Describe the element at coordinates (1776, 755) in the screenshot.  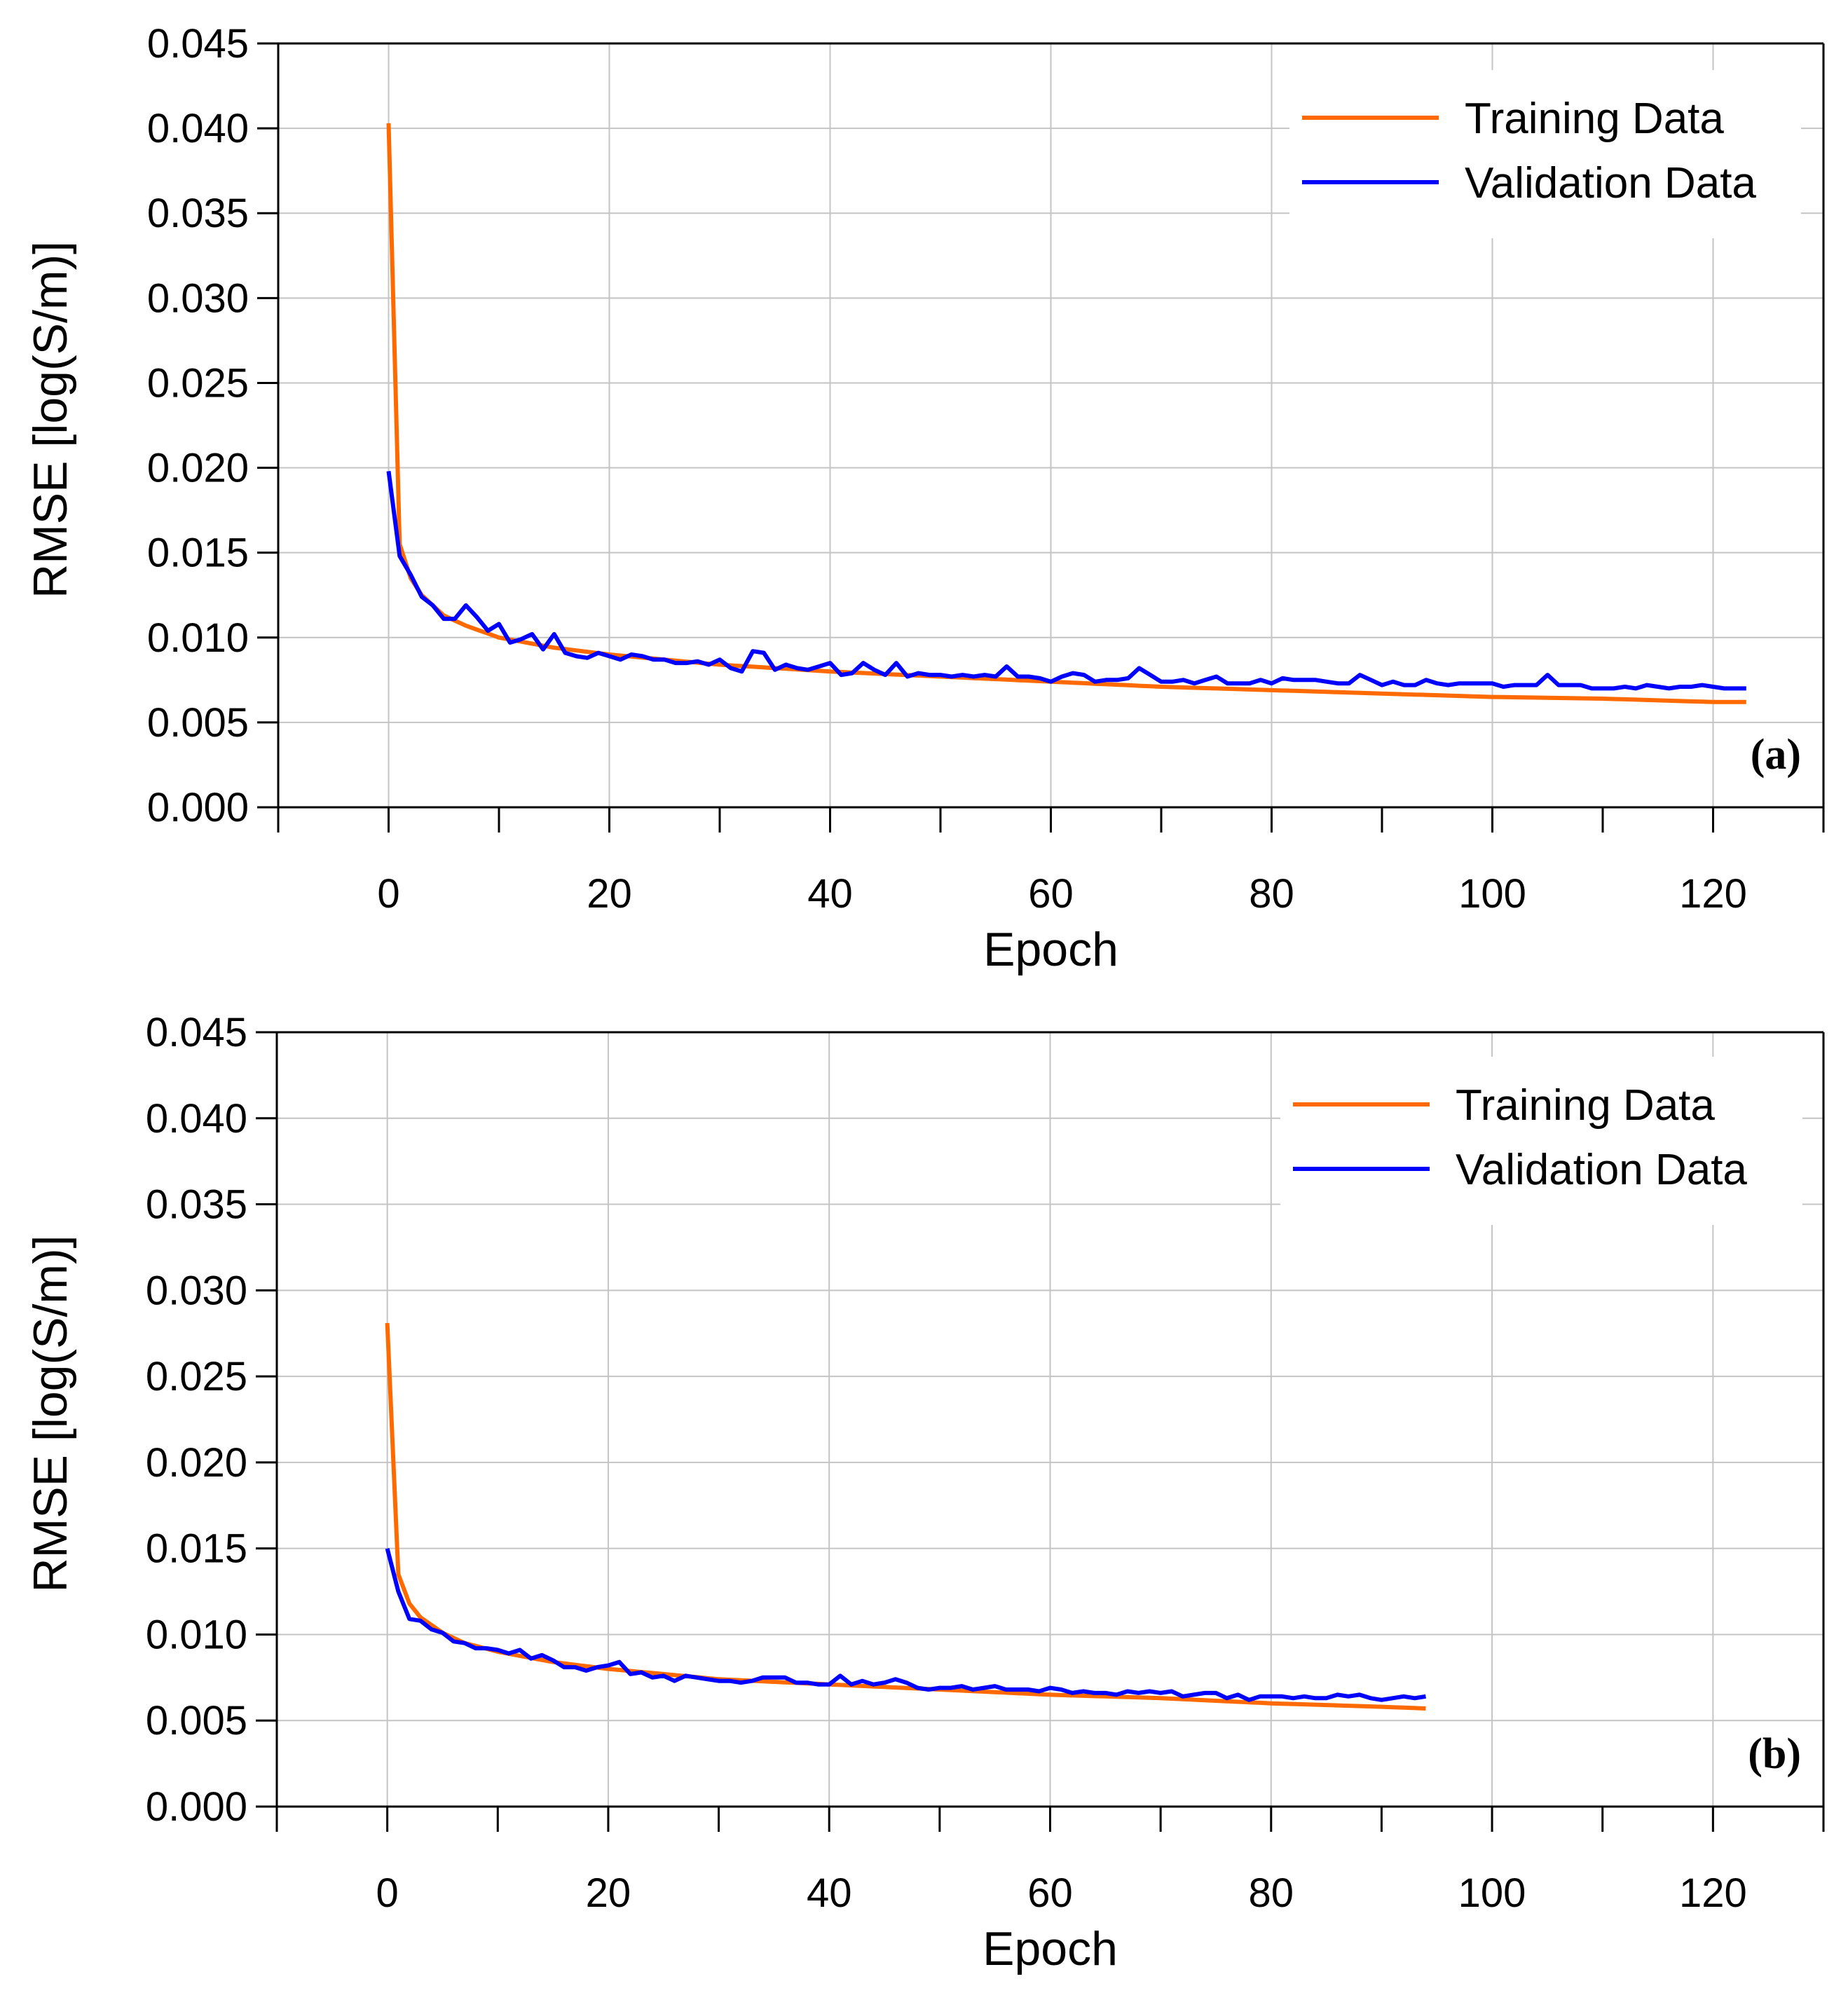
I see `panel-label: (a)` at that location.